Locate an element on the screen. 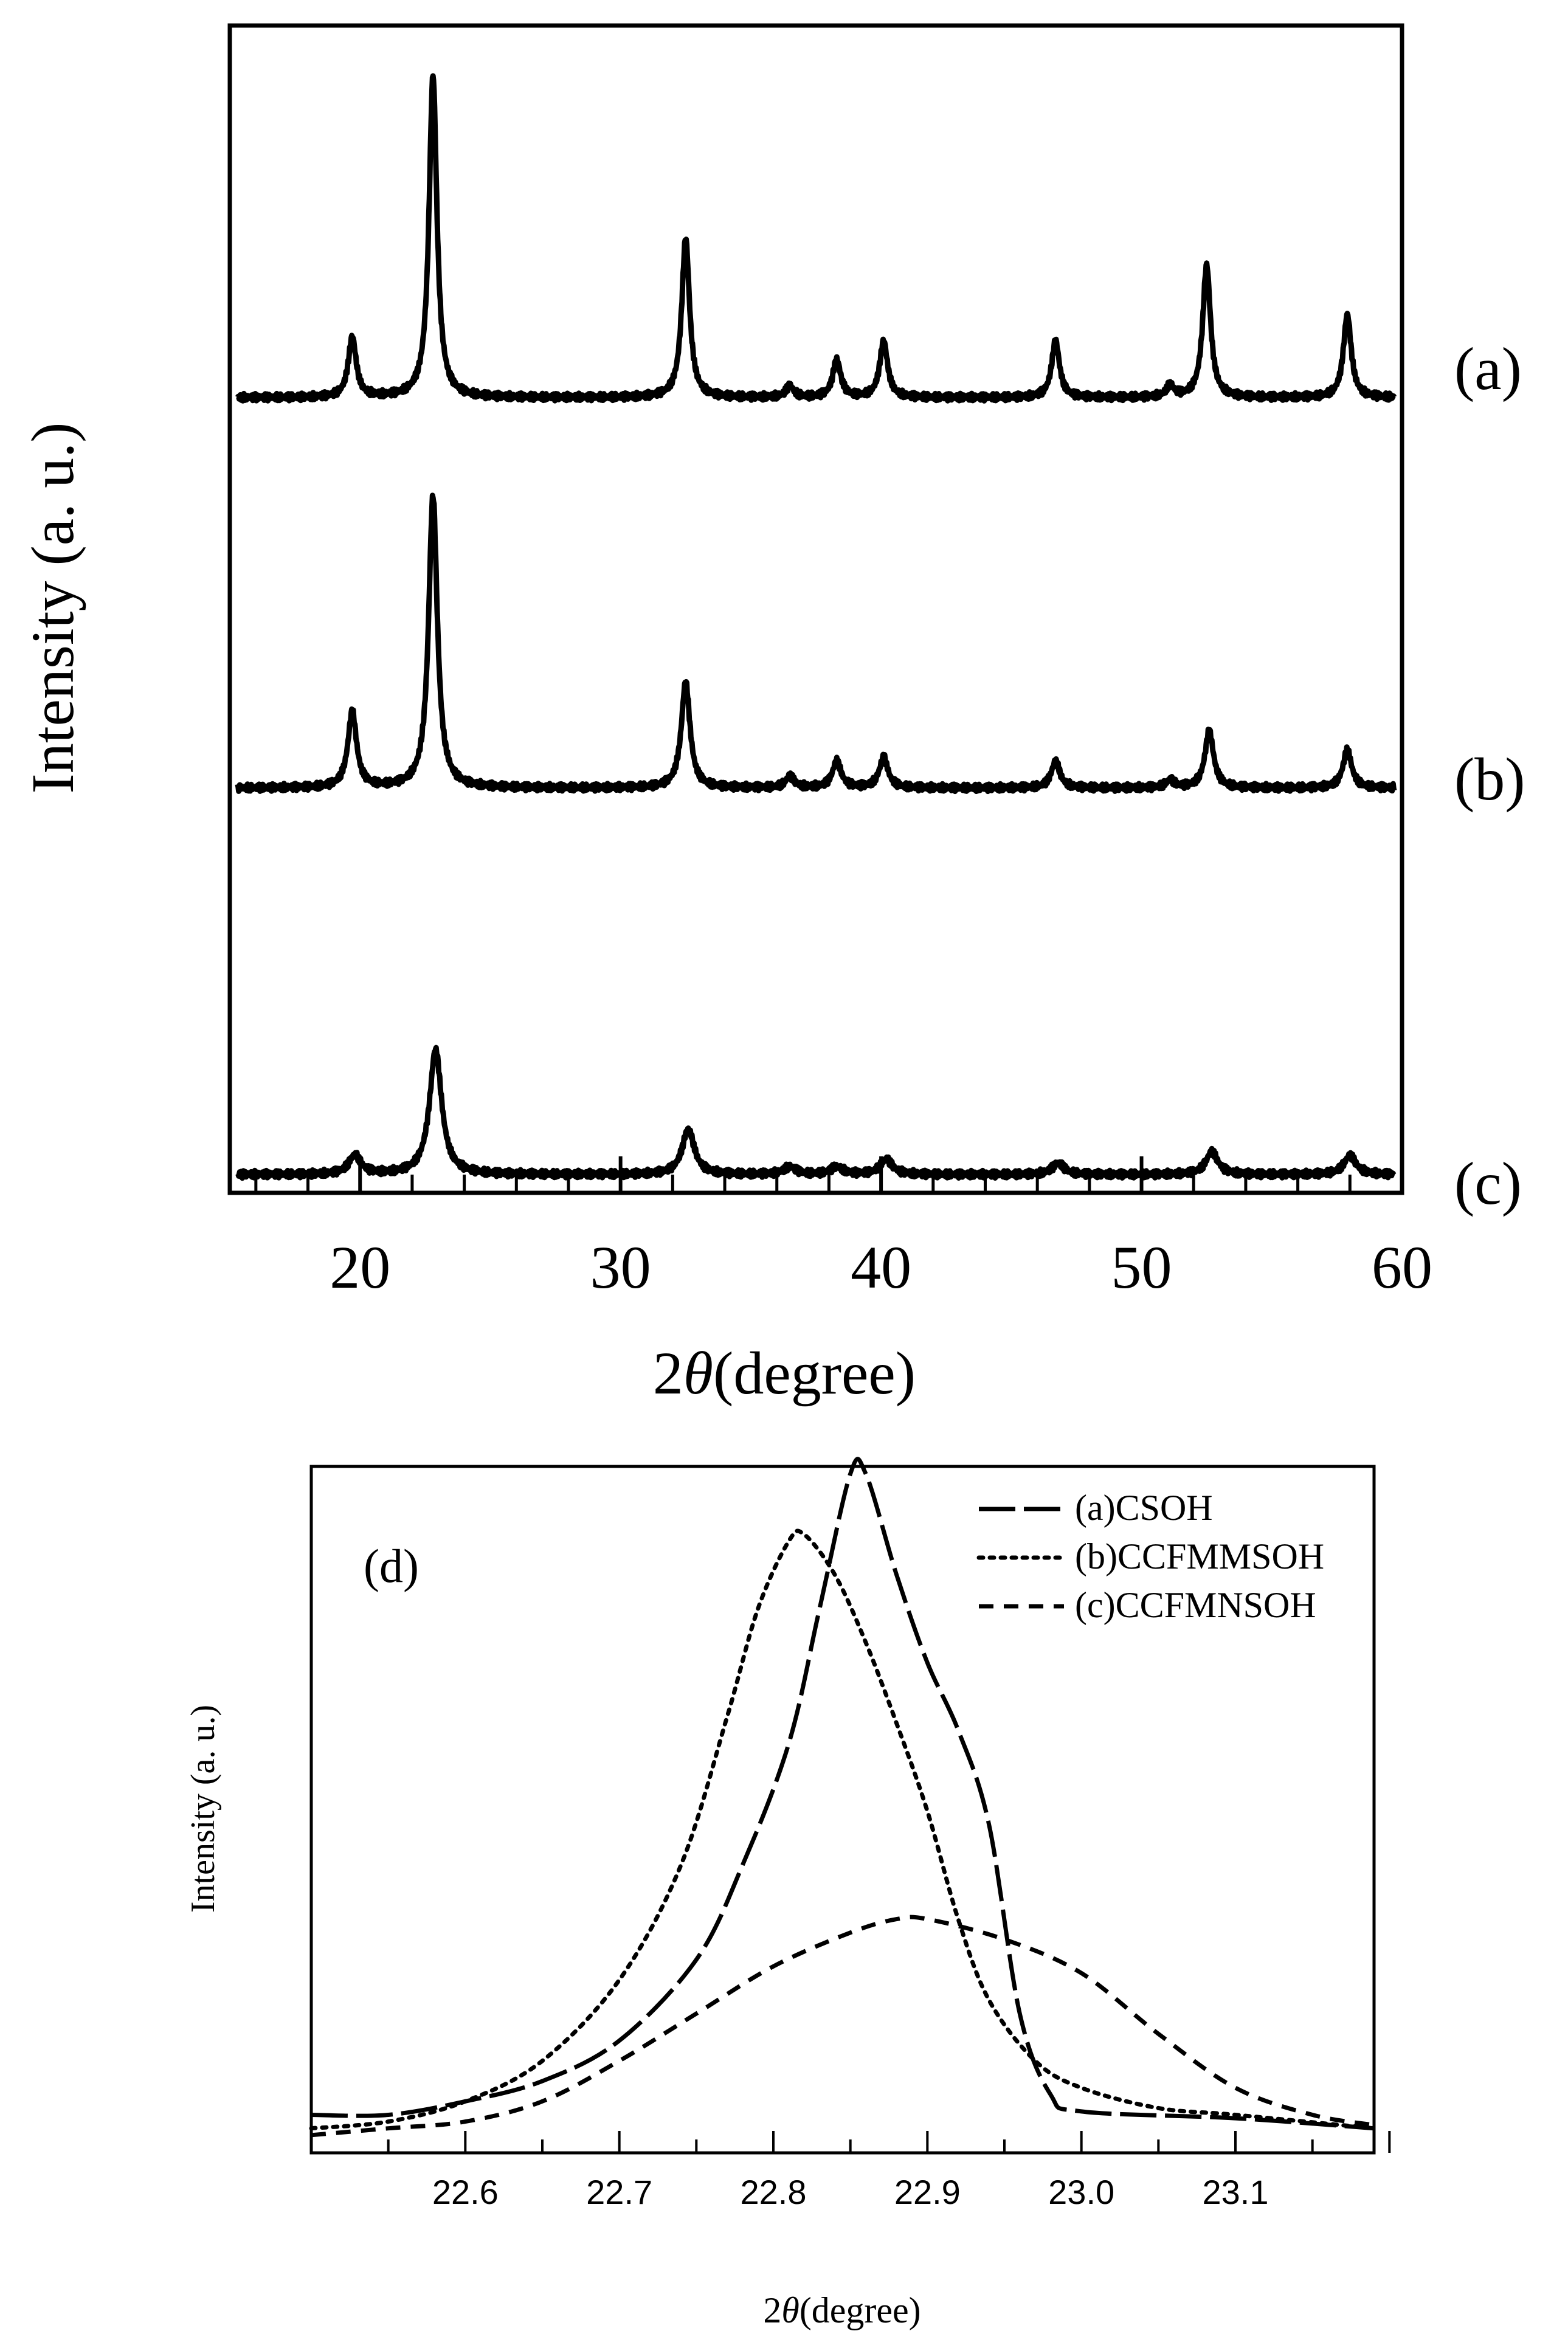 This screenshot has width=1568, height=2348. bottom-x-label-prefix: 2 is located at coordinates (772, 2310).